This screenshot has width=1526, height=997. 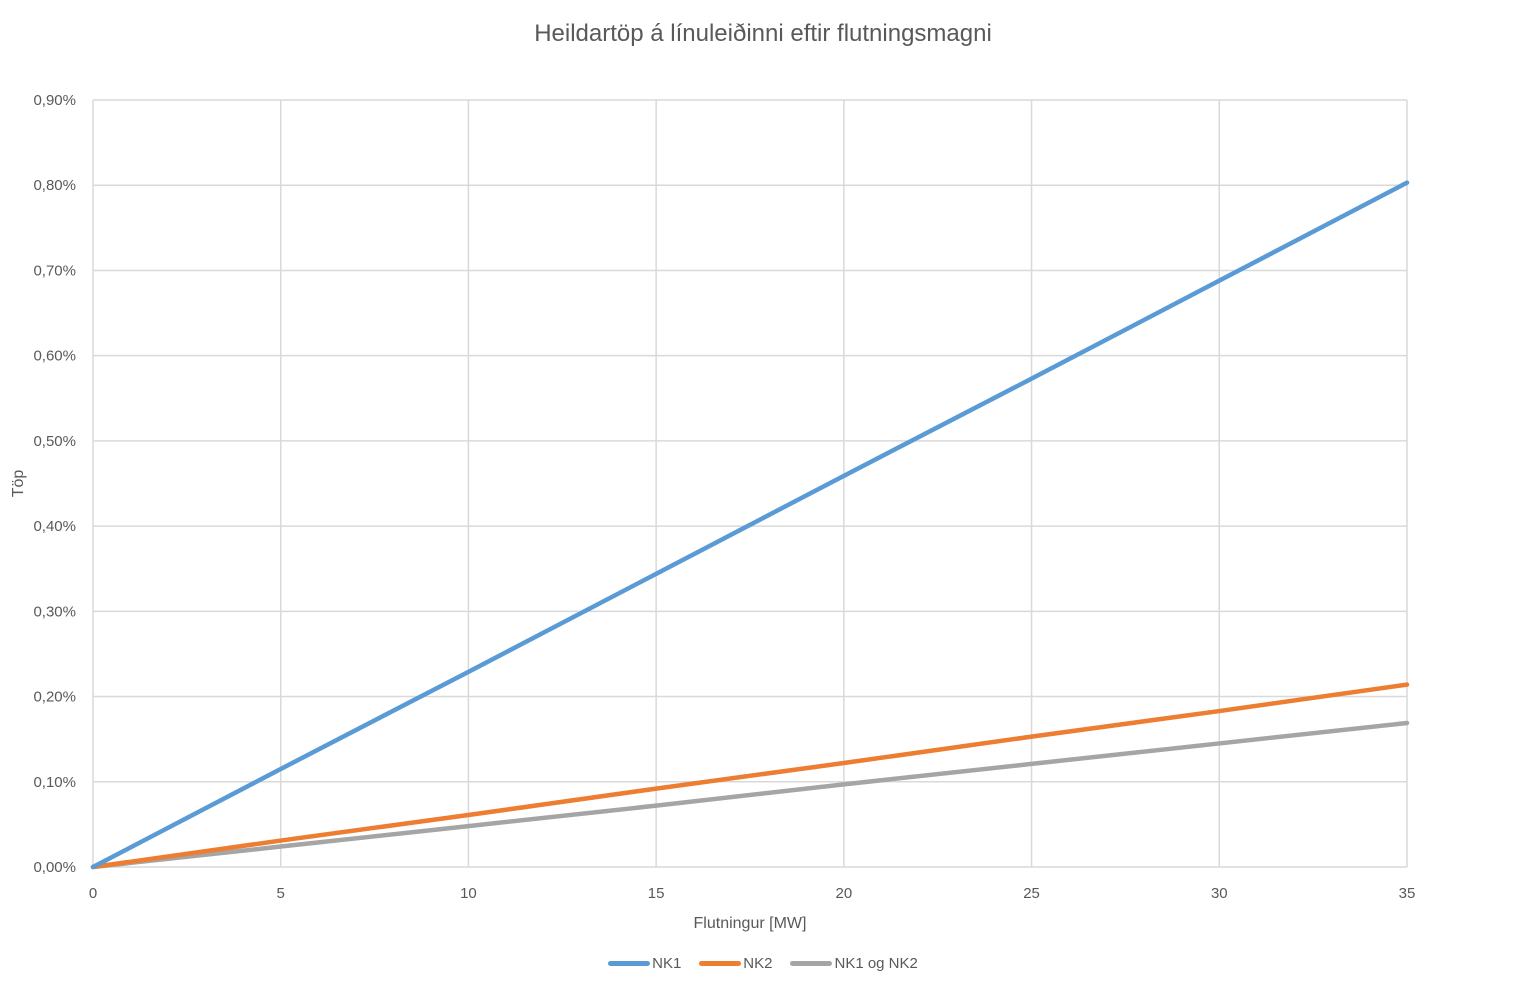 I want to click on y-axis-title: Töp, so click(x=18, y=484).